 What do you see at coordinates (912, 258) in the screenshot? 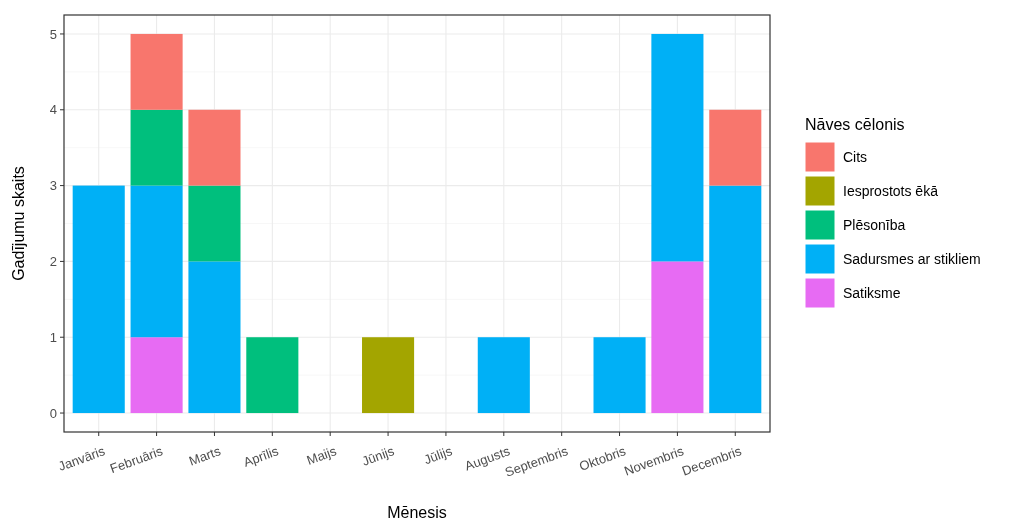
I see `legend-label: Sadursmes ar stikliem` at bounding box center [912, 258].